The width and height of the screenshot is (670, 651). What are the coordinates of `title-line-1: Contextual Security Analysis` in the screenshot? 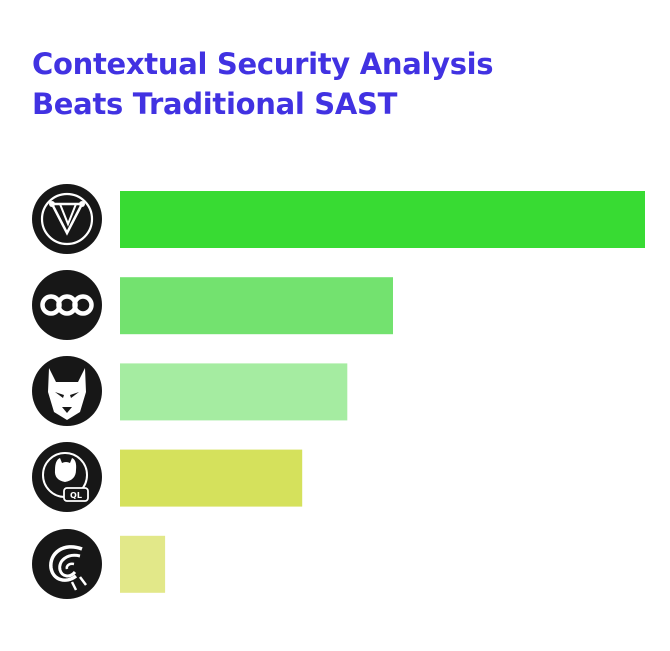 It's located at (263, 64).